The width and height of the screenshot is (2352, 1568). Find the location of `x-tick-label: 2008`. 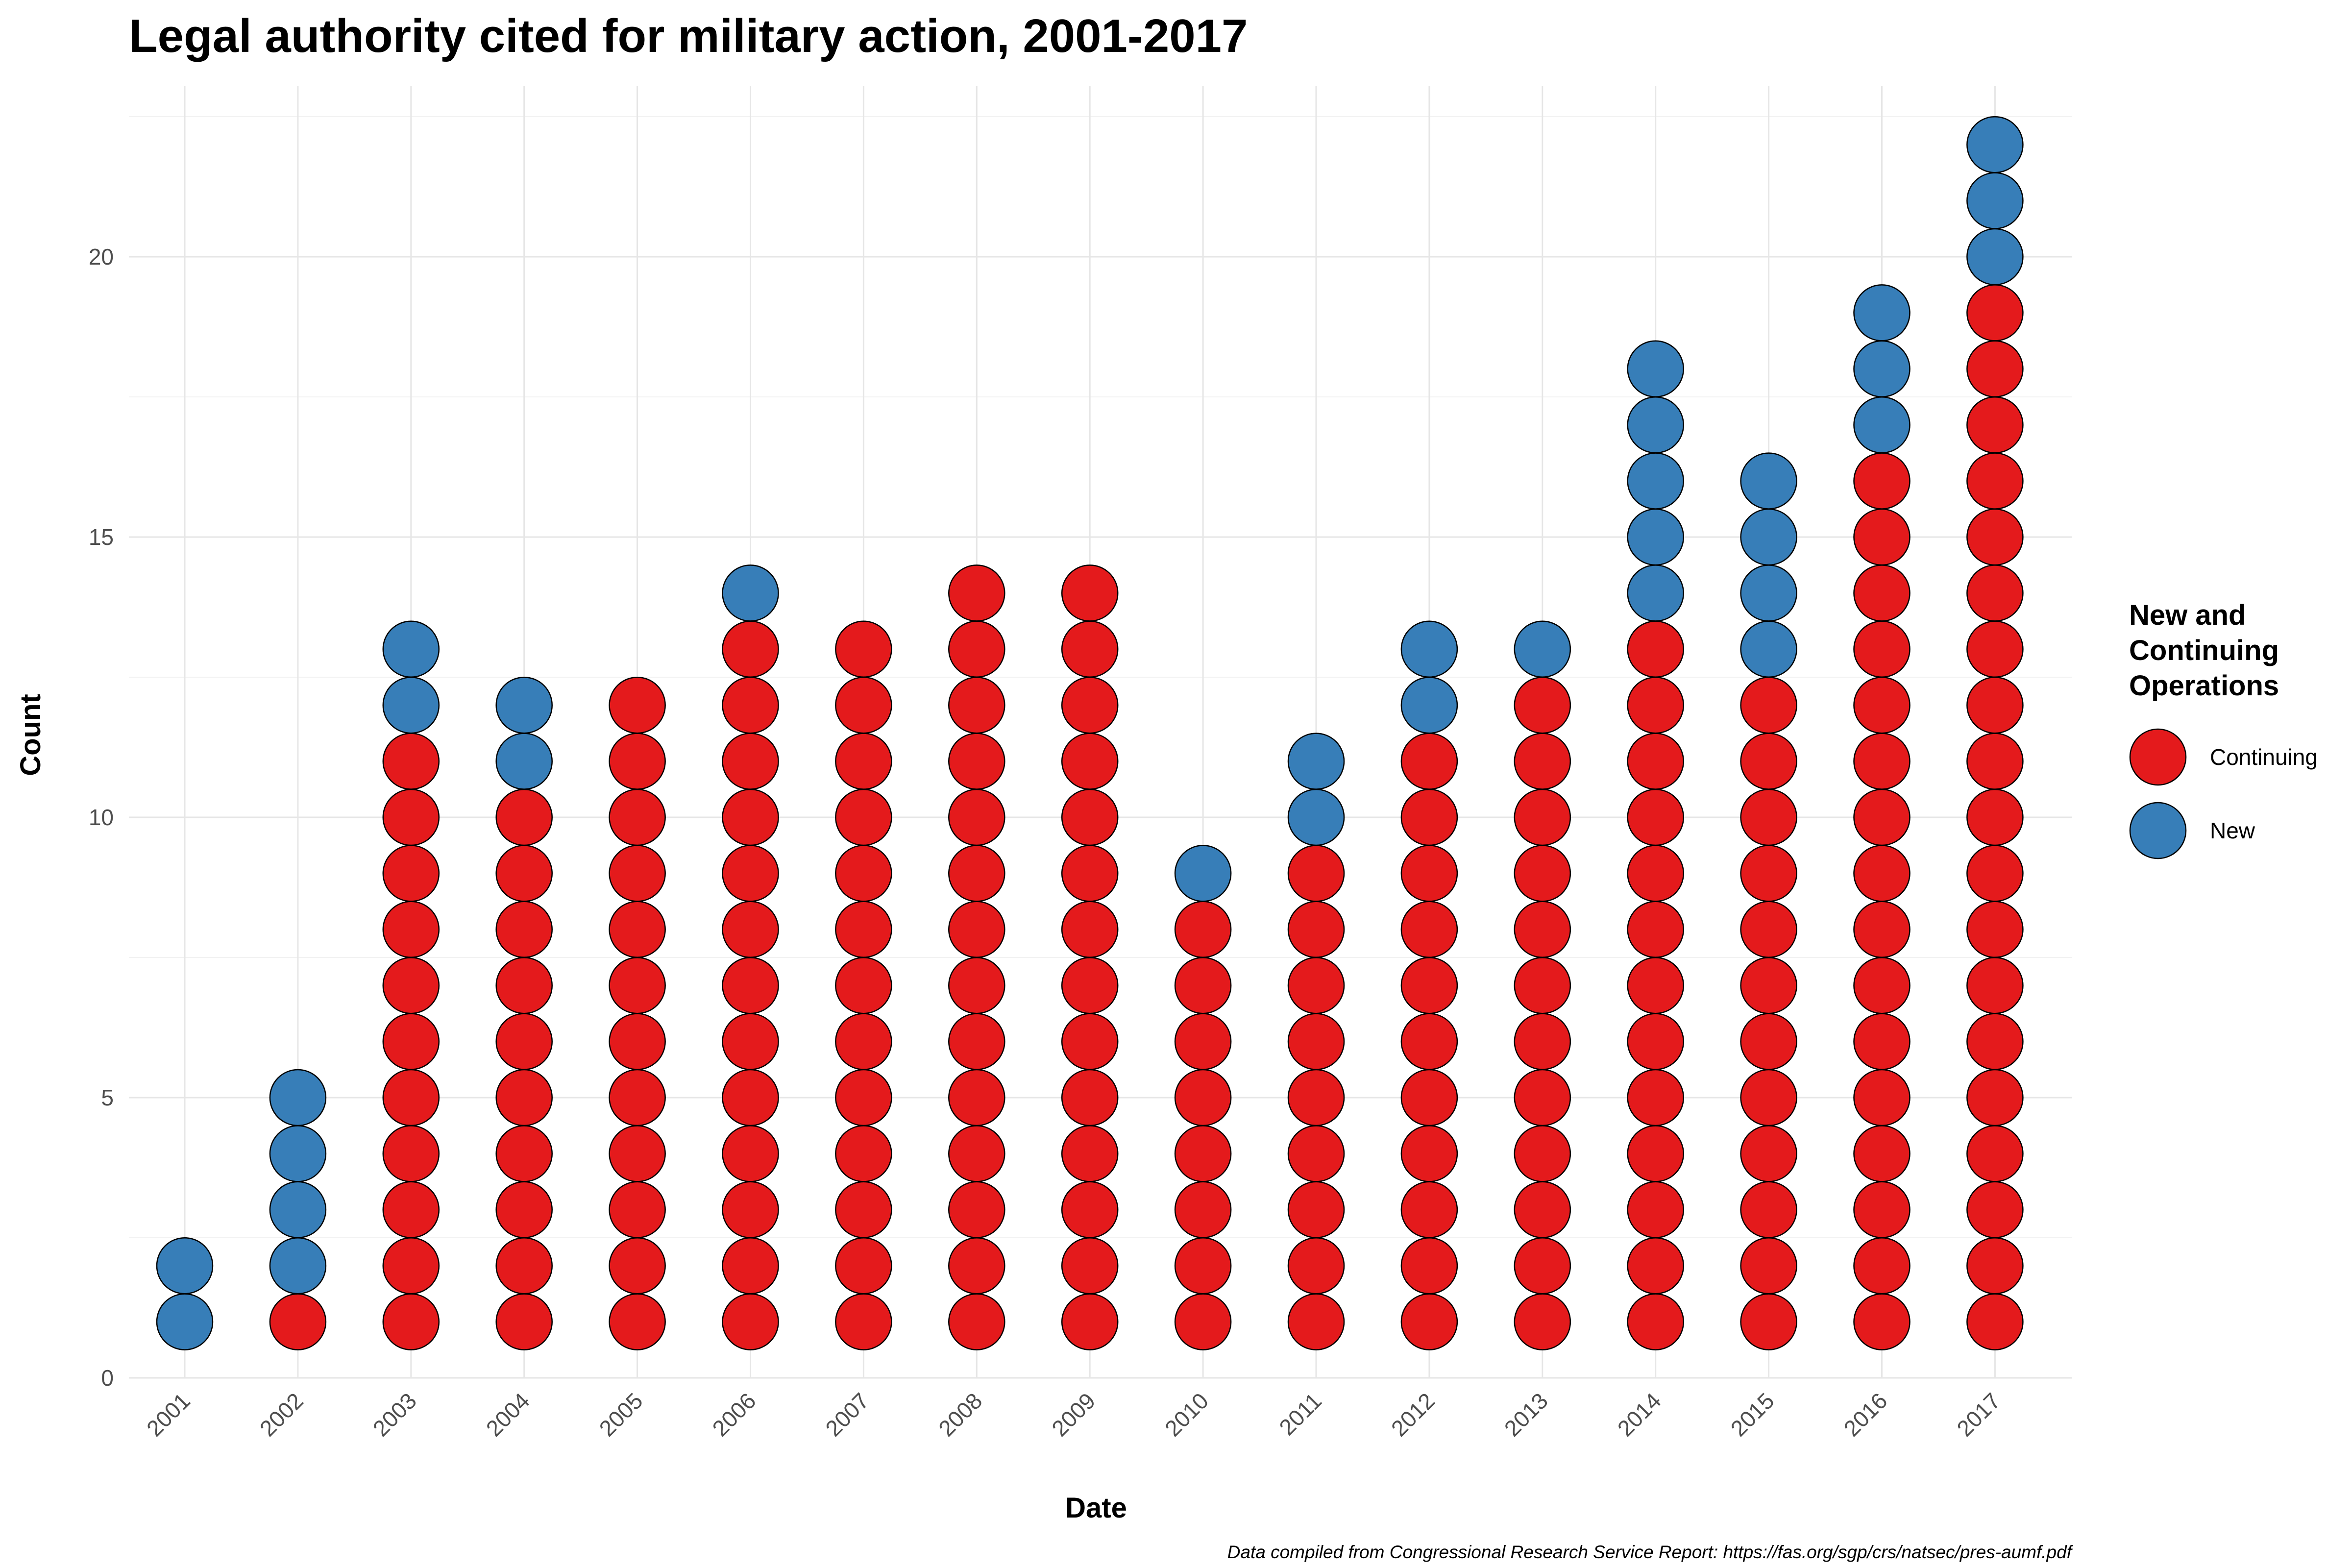

x-tick-label: 2008 is located at coordinates (960, 1415).